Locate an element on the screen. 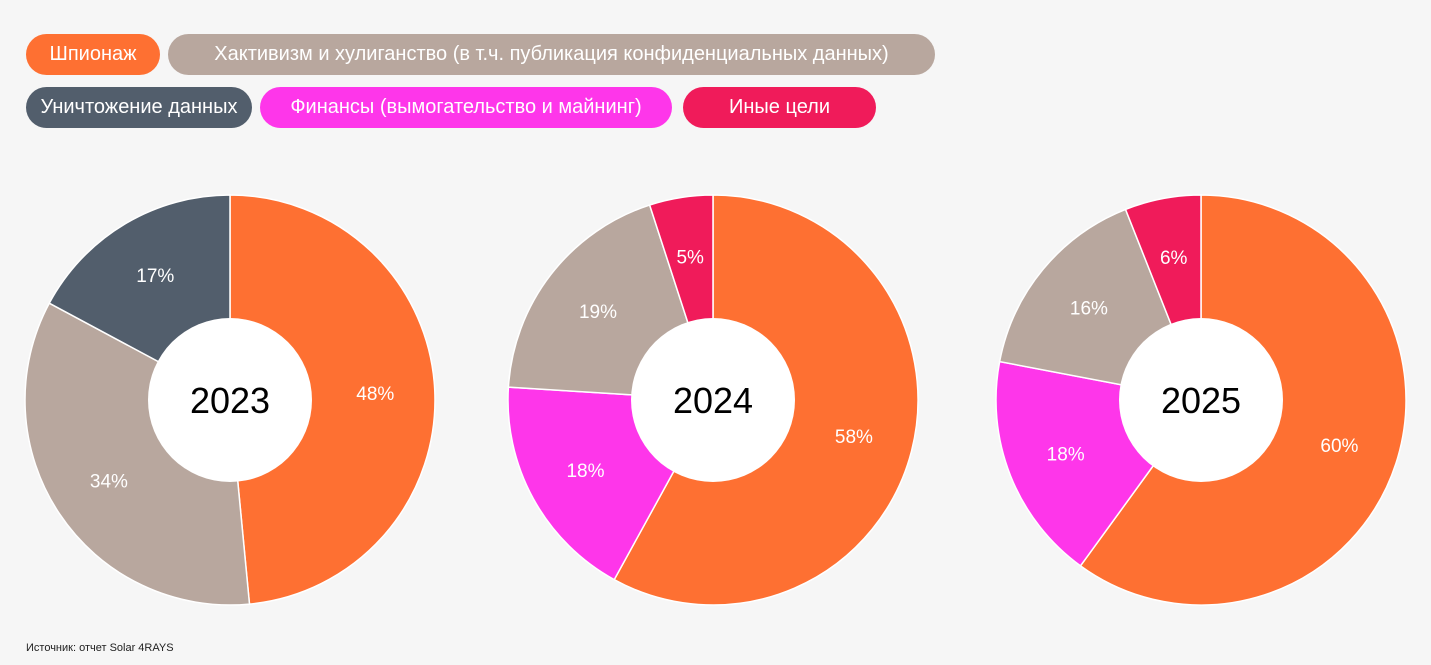 This screenshot has width=1431, height=665. slice-label-2023-espionage: 48% is located at coordinates (375, 394).